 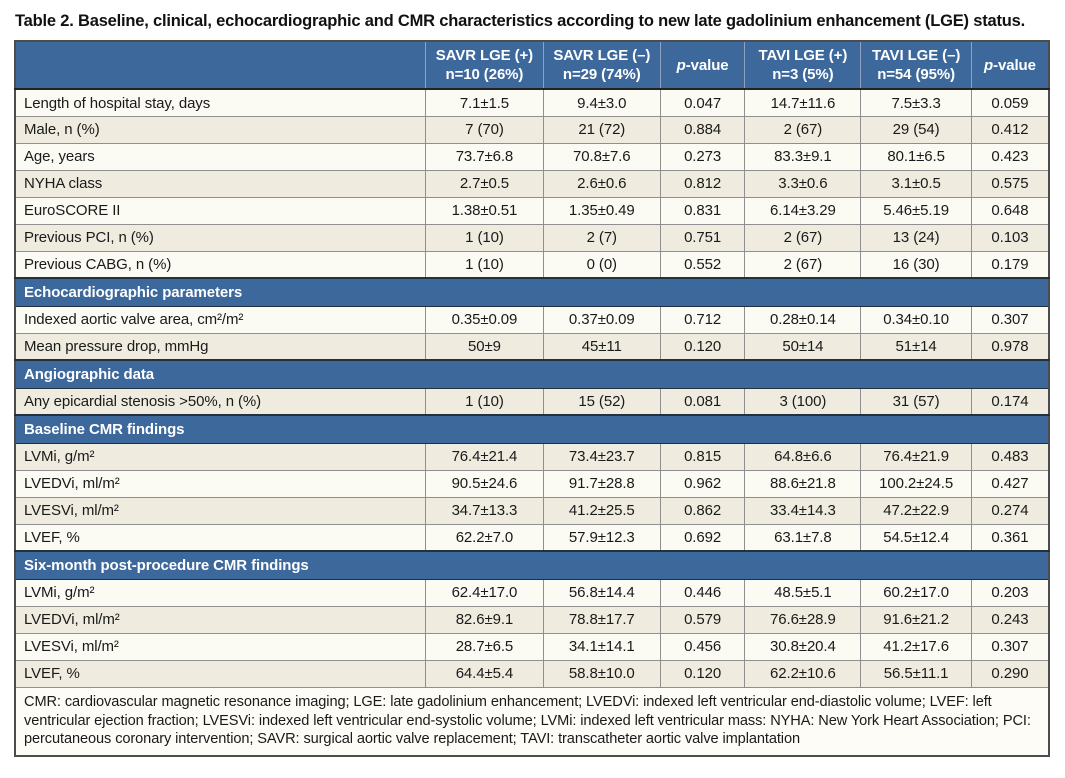 What do you see at coordinates (702, 183) in the screenshot?
I see `value-cell: 0.812` at bounding box center [702, 183].